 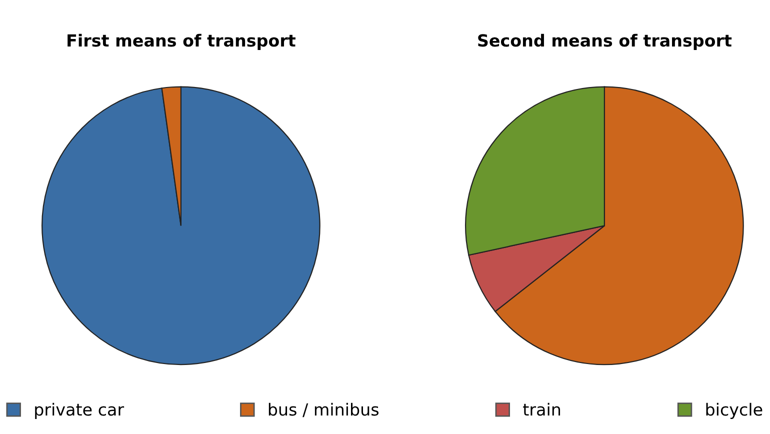 What do you see at coordinates (182, 42) in the screenshot?
I see `chart-title: First means of transport` at bounding box center [182, 42].